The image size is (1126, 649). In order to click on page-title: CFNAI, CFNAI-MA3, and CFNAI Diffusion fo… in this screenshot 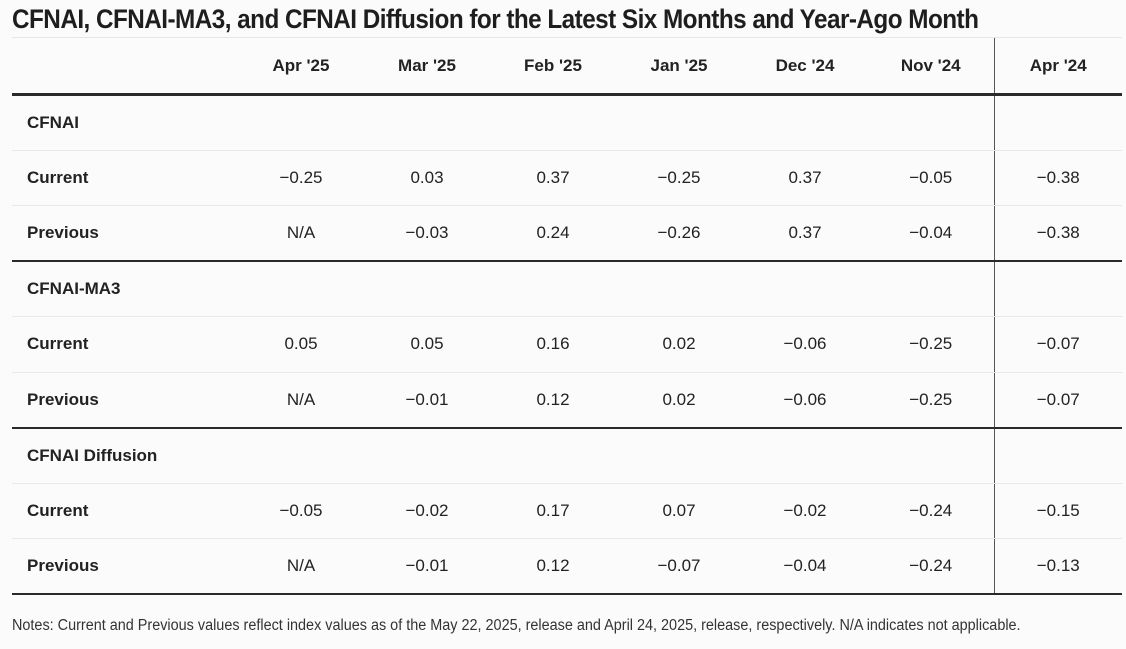, I will do `click(495, 19)`.